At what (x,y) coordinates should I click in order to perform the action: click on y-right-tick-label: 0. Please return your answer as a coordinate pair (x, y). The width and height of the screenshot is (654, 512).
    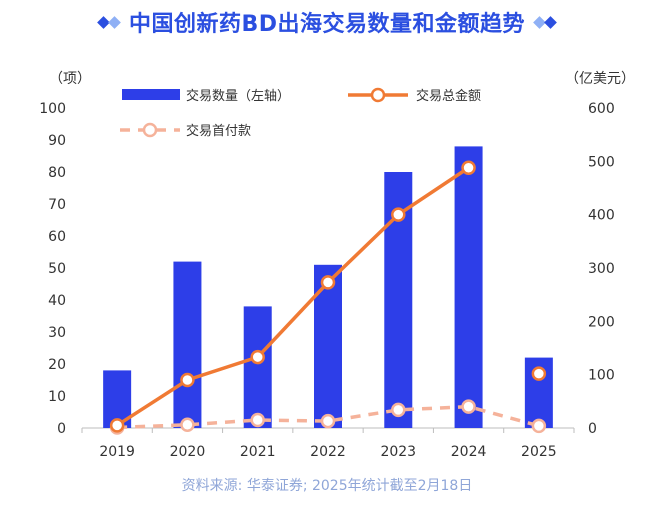
    Looking at the image, I should click on (592, 429).